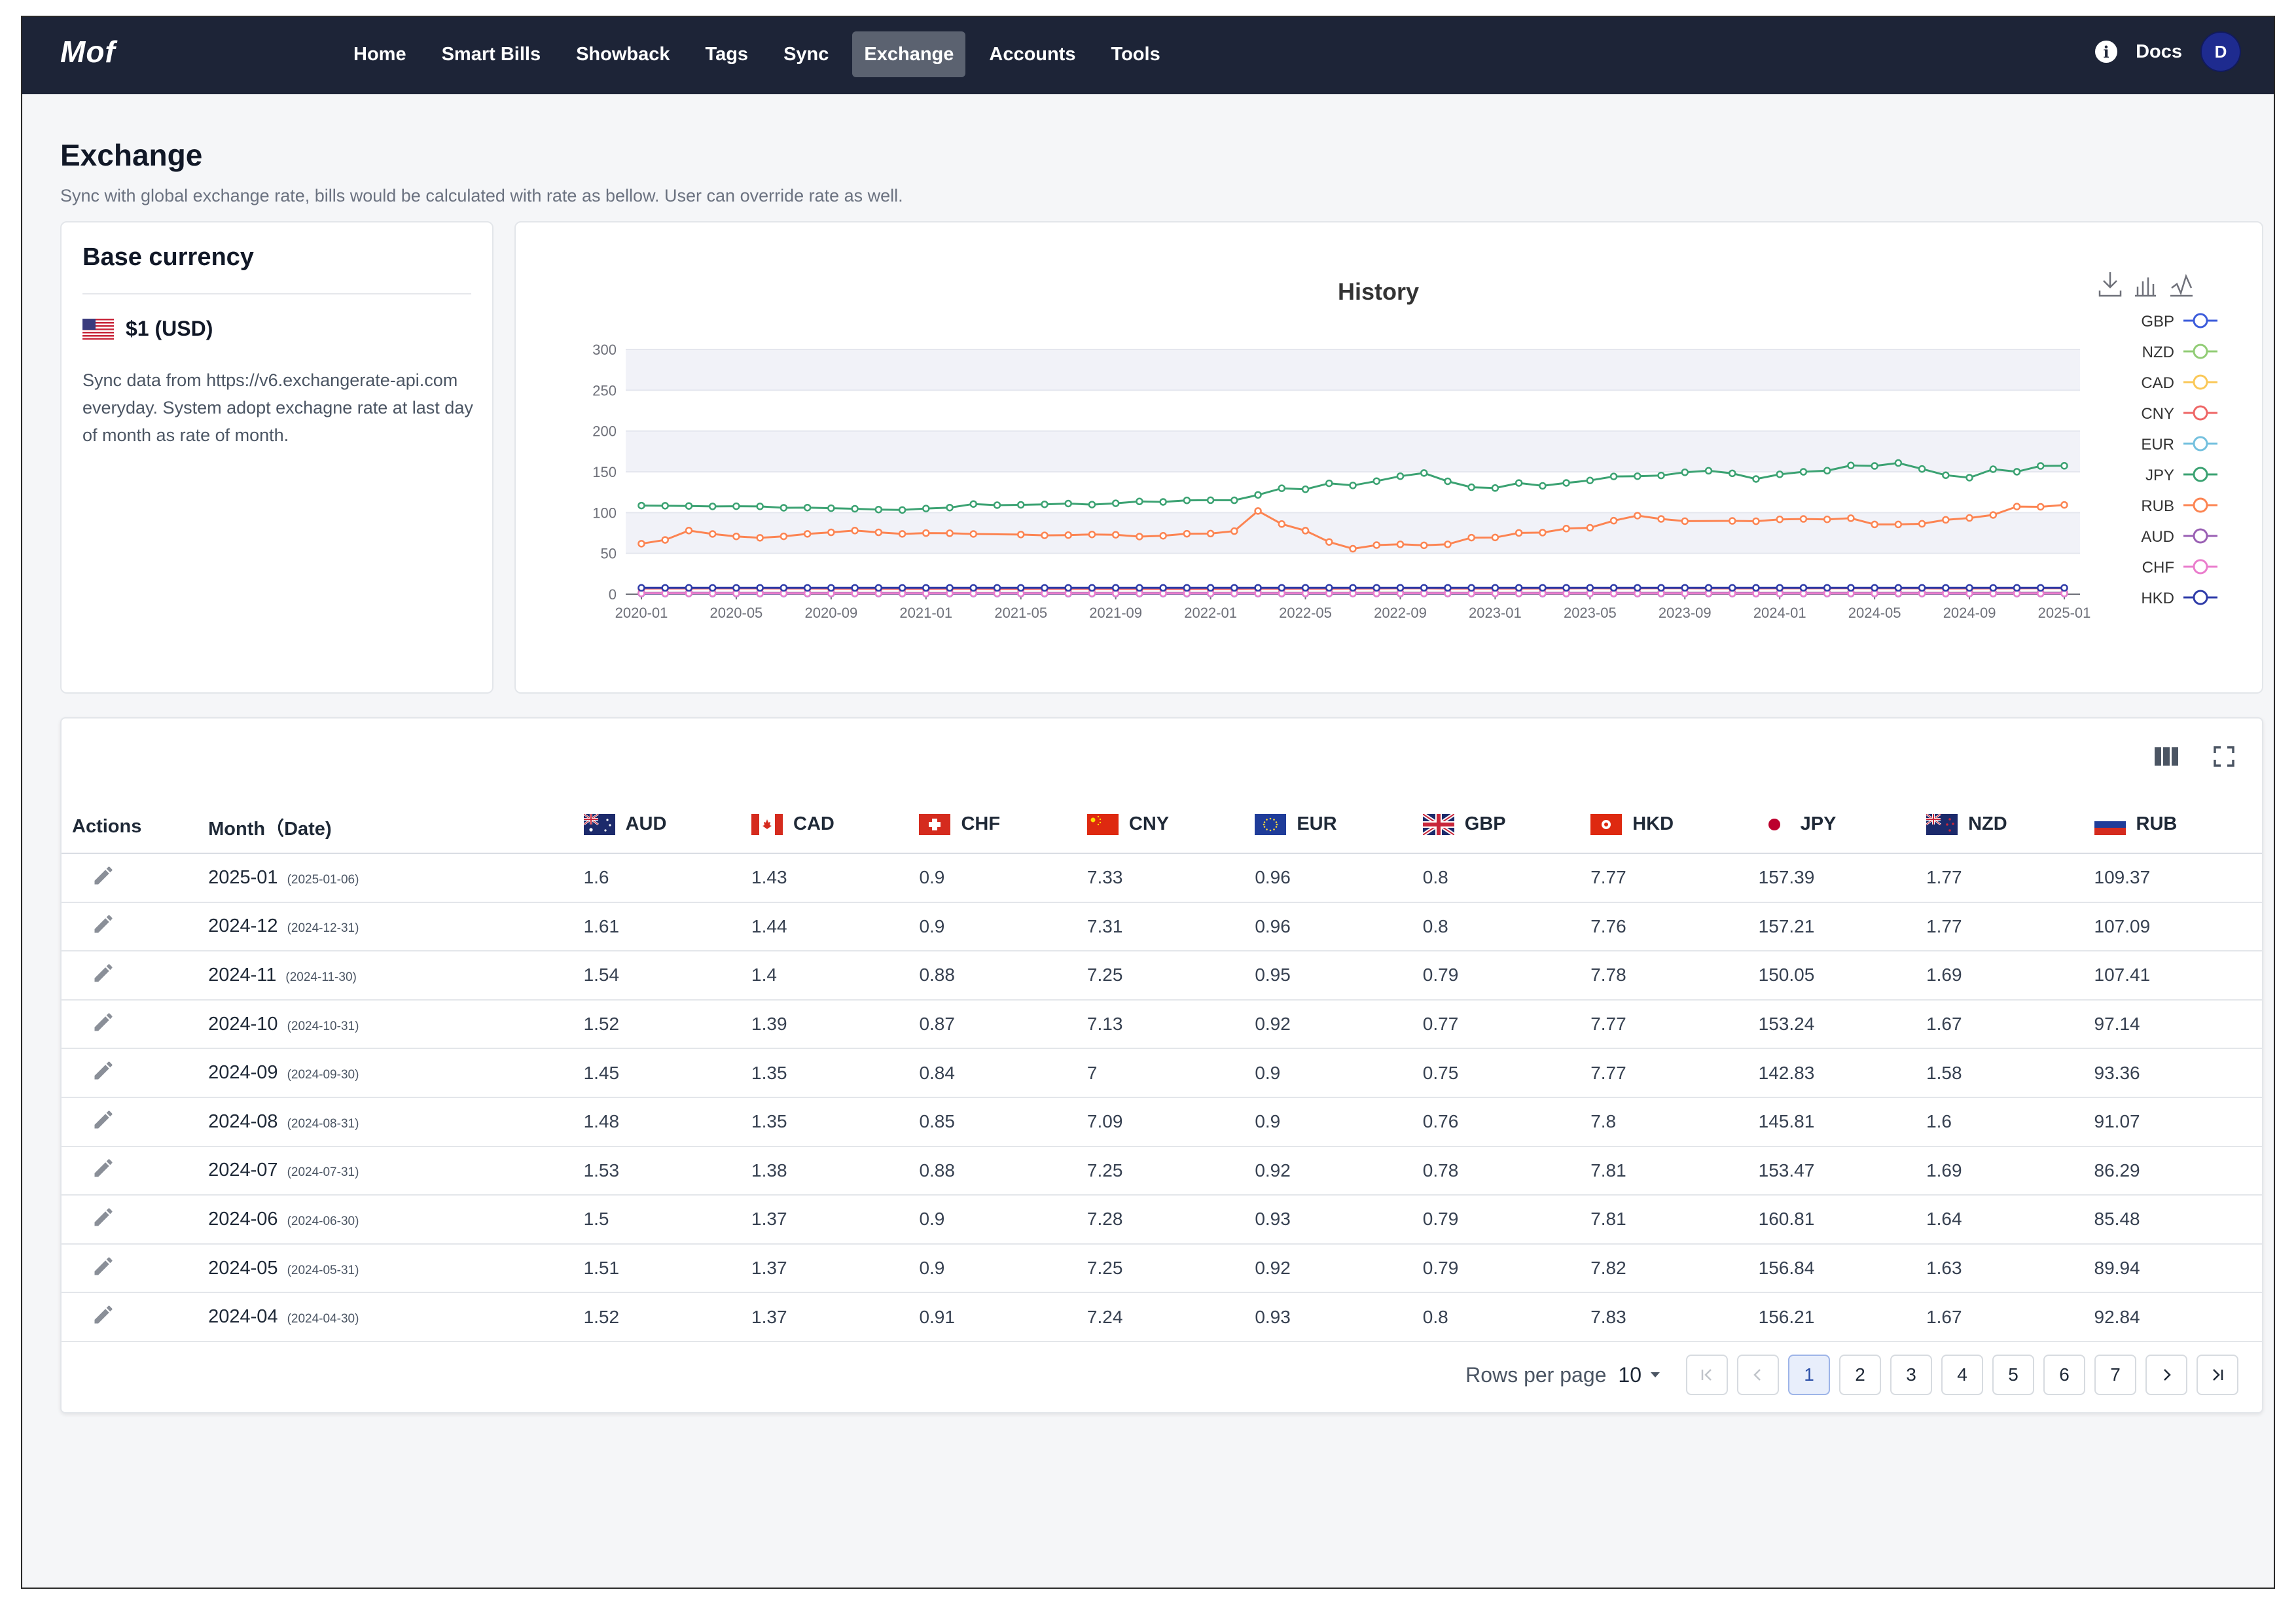 This screenshot has width=2296, height=1615. What do you see at coordinates (1032, 54) in the screenshot?
I see `nav-item-accounts: Accounts` at bounding box center [1032, 54].